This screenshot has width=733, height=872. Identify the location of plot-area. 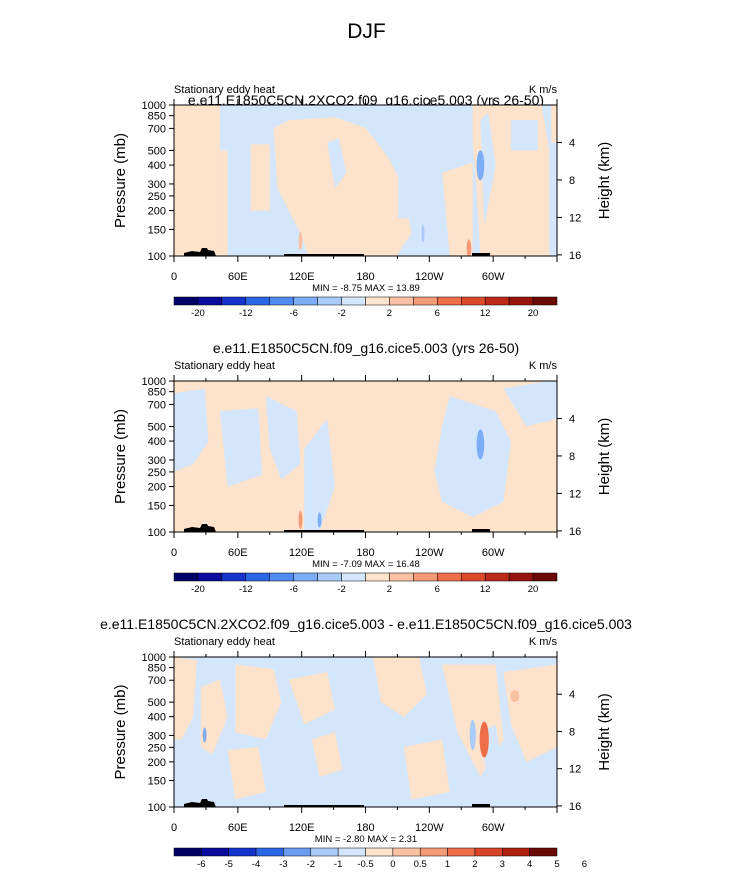
(365, 732).